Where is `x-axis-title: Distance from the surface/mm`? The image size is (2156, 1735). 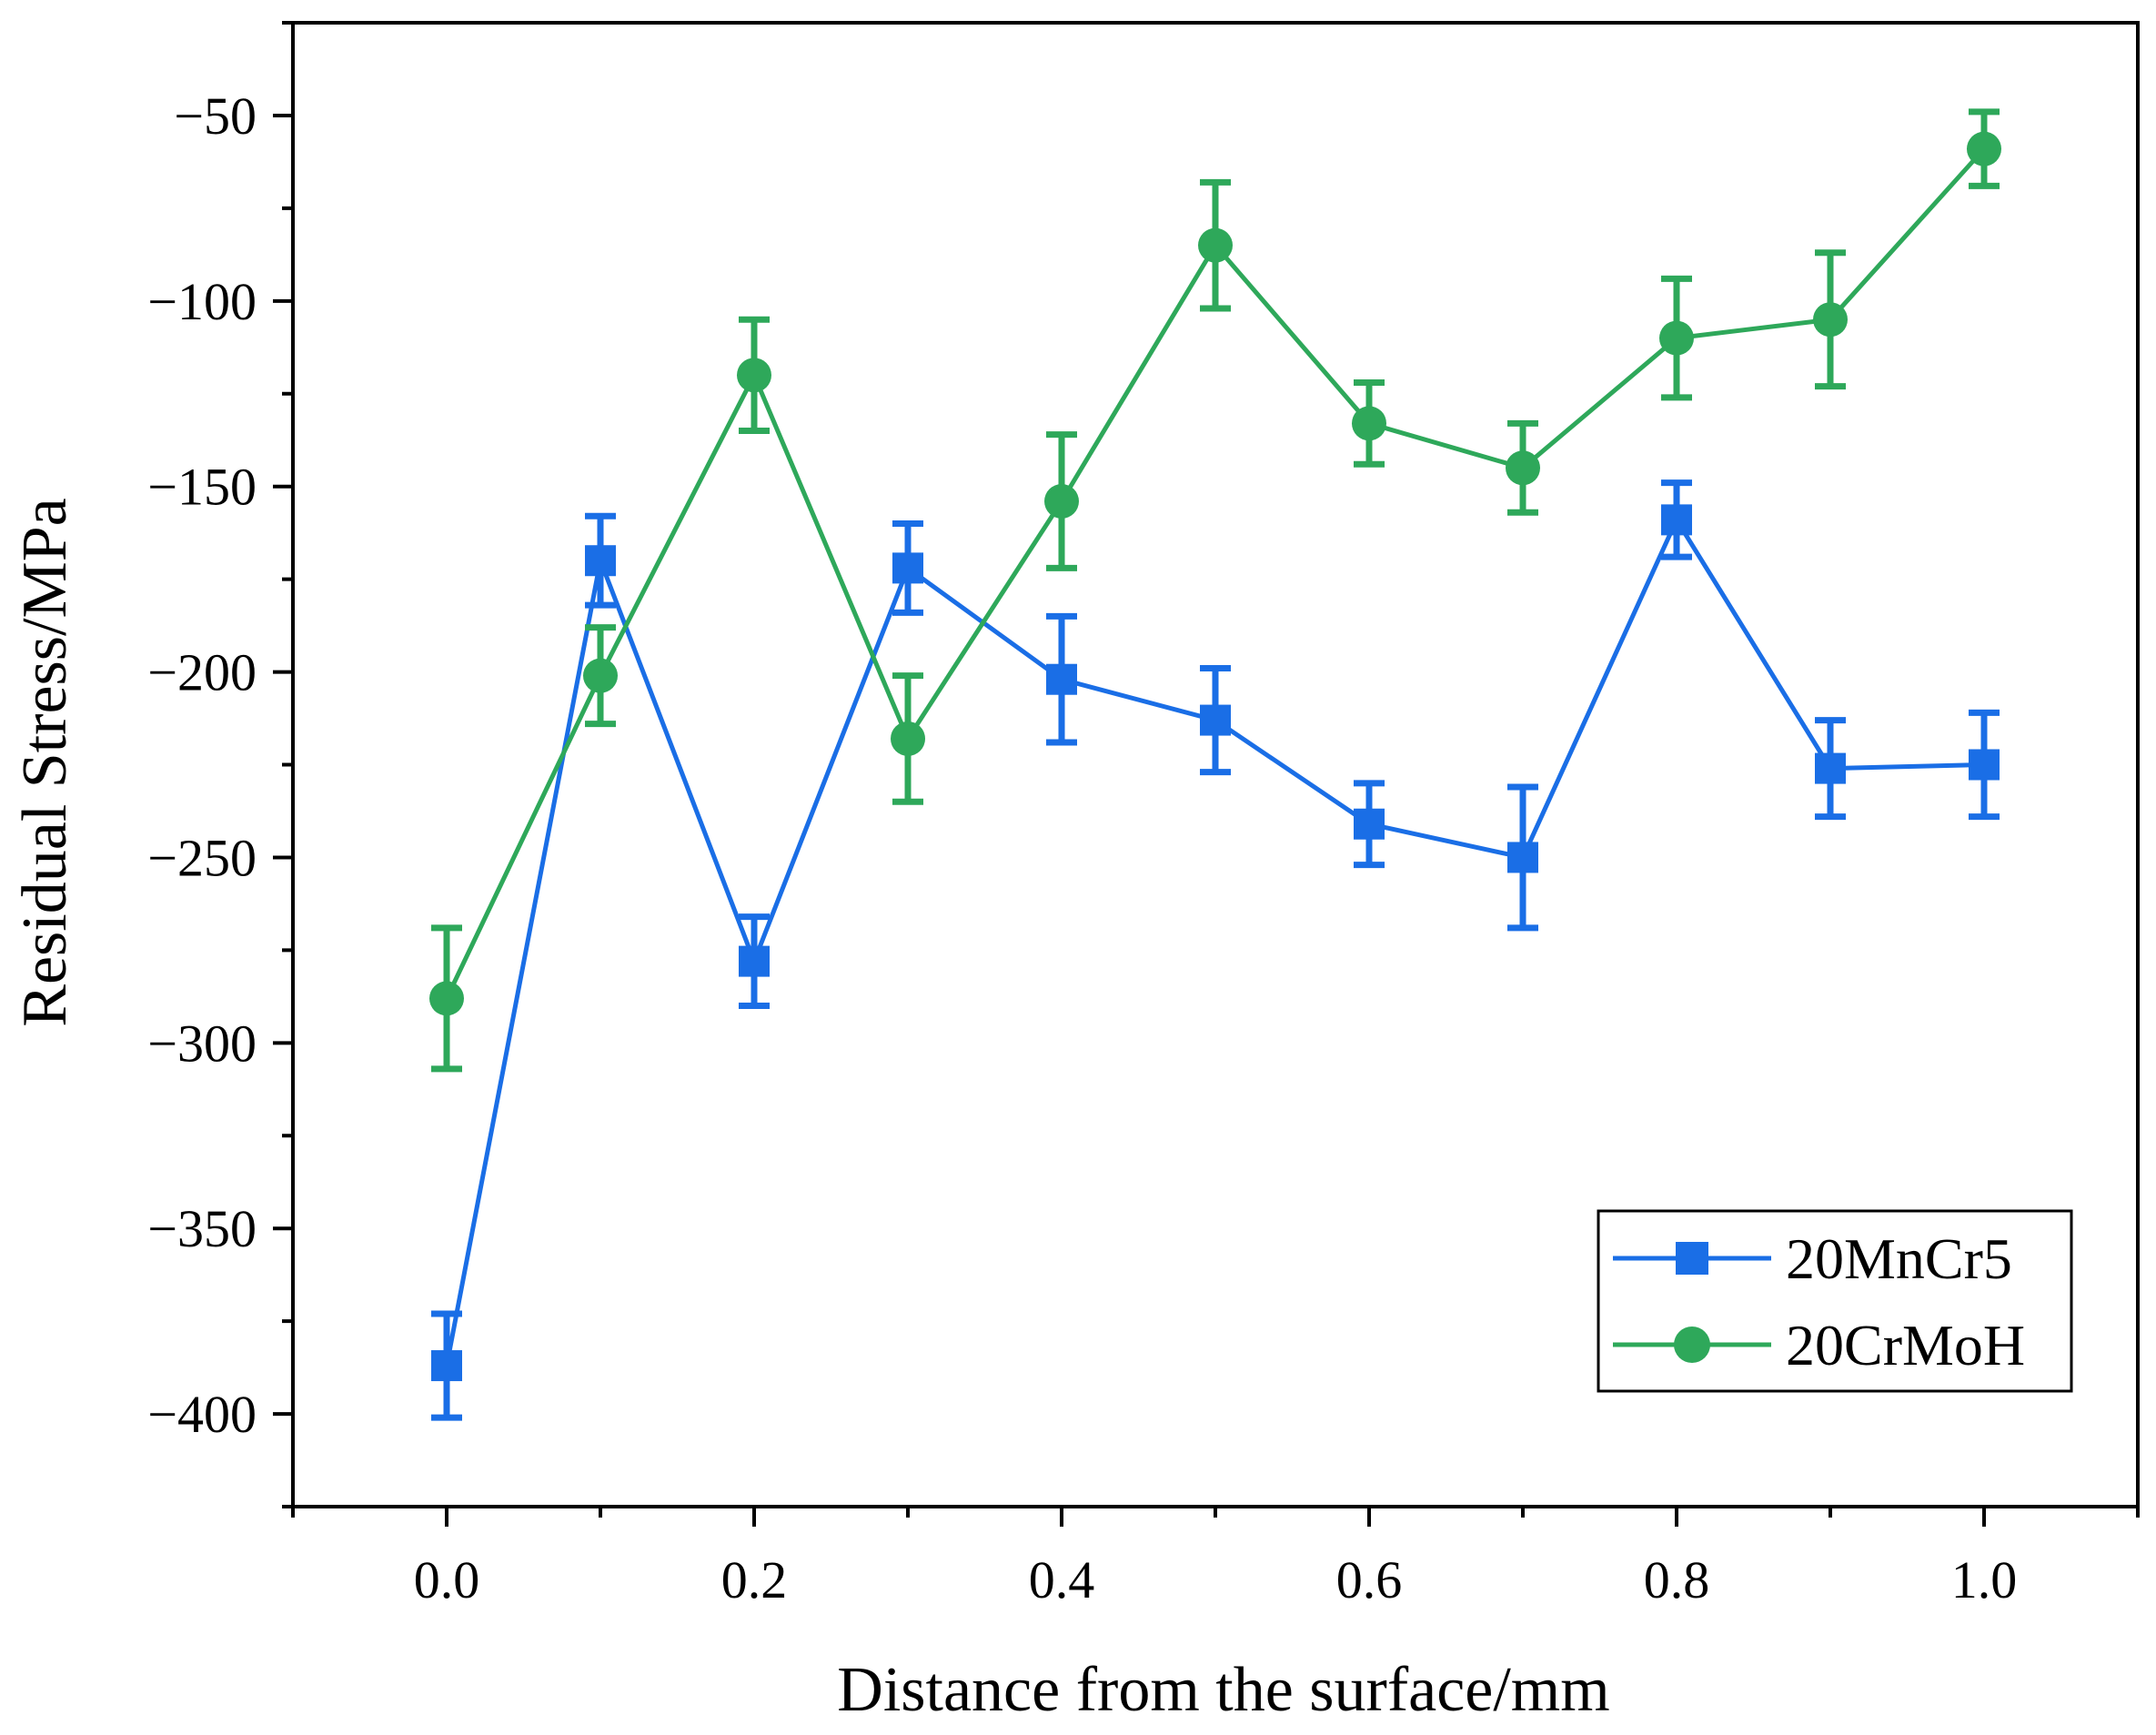 x-axis-title: Distance from the surface/mm is located at coordinates (1223, 1690).